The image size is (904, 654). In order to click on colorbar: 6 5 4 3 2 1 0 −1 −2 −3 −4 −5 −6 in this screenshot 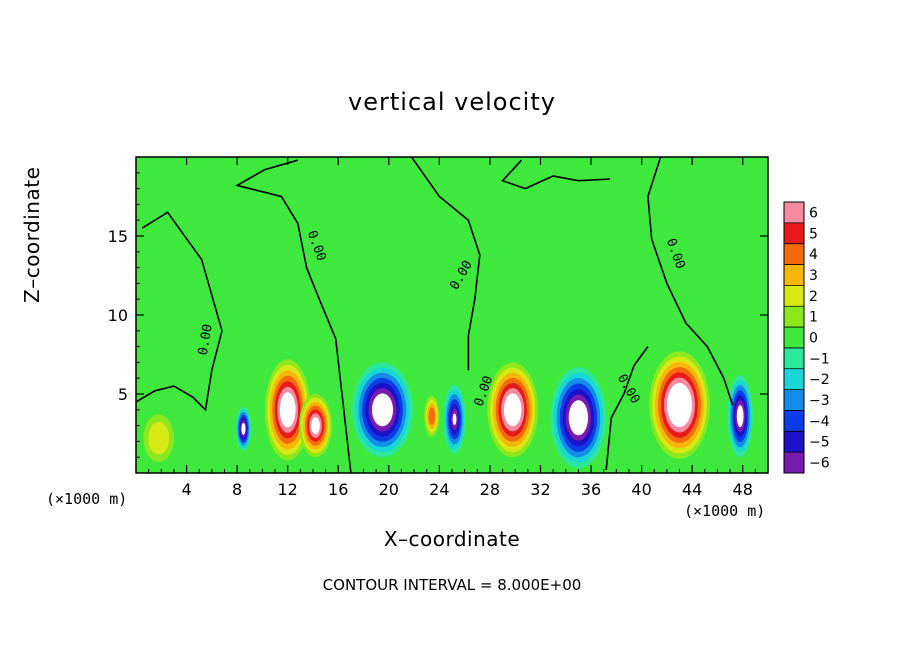, I will do `click(806, 337)`.